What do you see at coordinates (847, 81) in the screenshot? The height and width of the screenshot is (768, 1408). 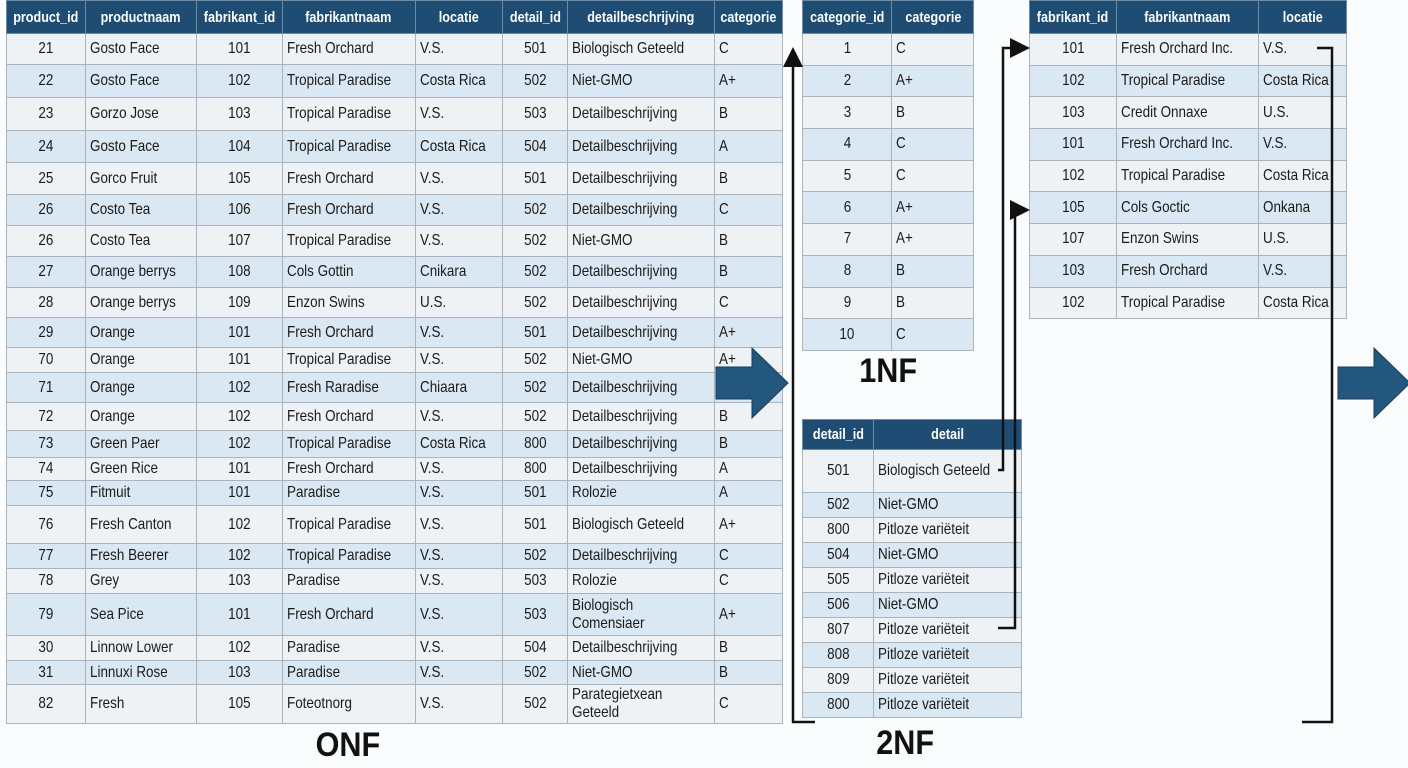 I see `cell-text: 2` at bounding box center [847, 81].